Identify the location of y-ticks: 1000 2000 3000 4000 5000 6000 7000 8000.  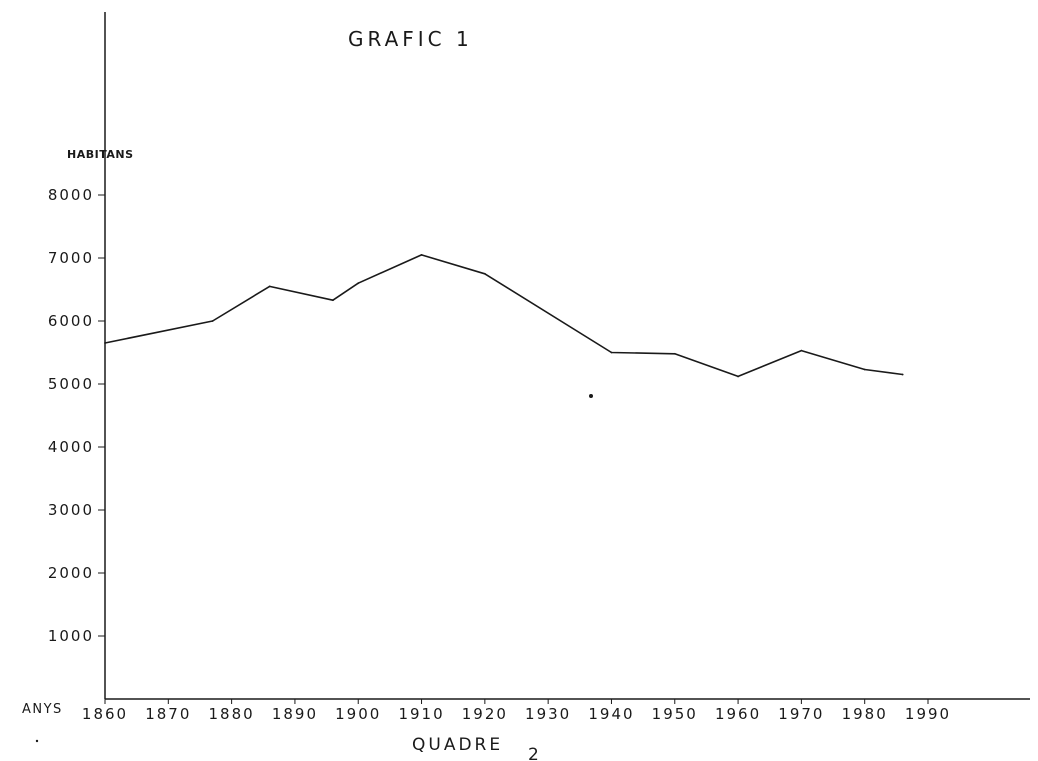
(76, 415).